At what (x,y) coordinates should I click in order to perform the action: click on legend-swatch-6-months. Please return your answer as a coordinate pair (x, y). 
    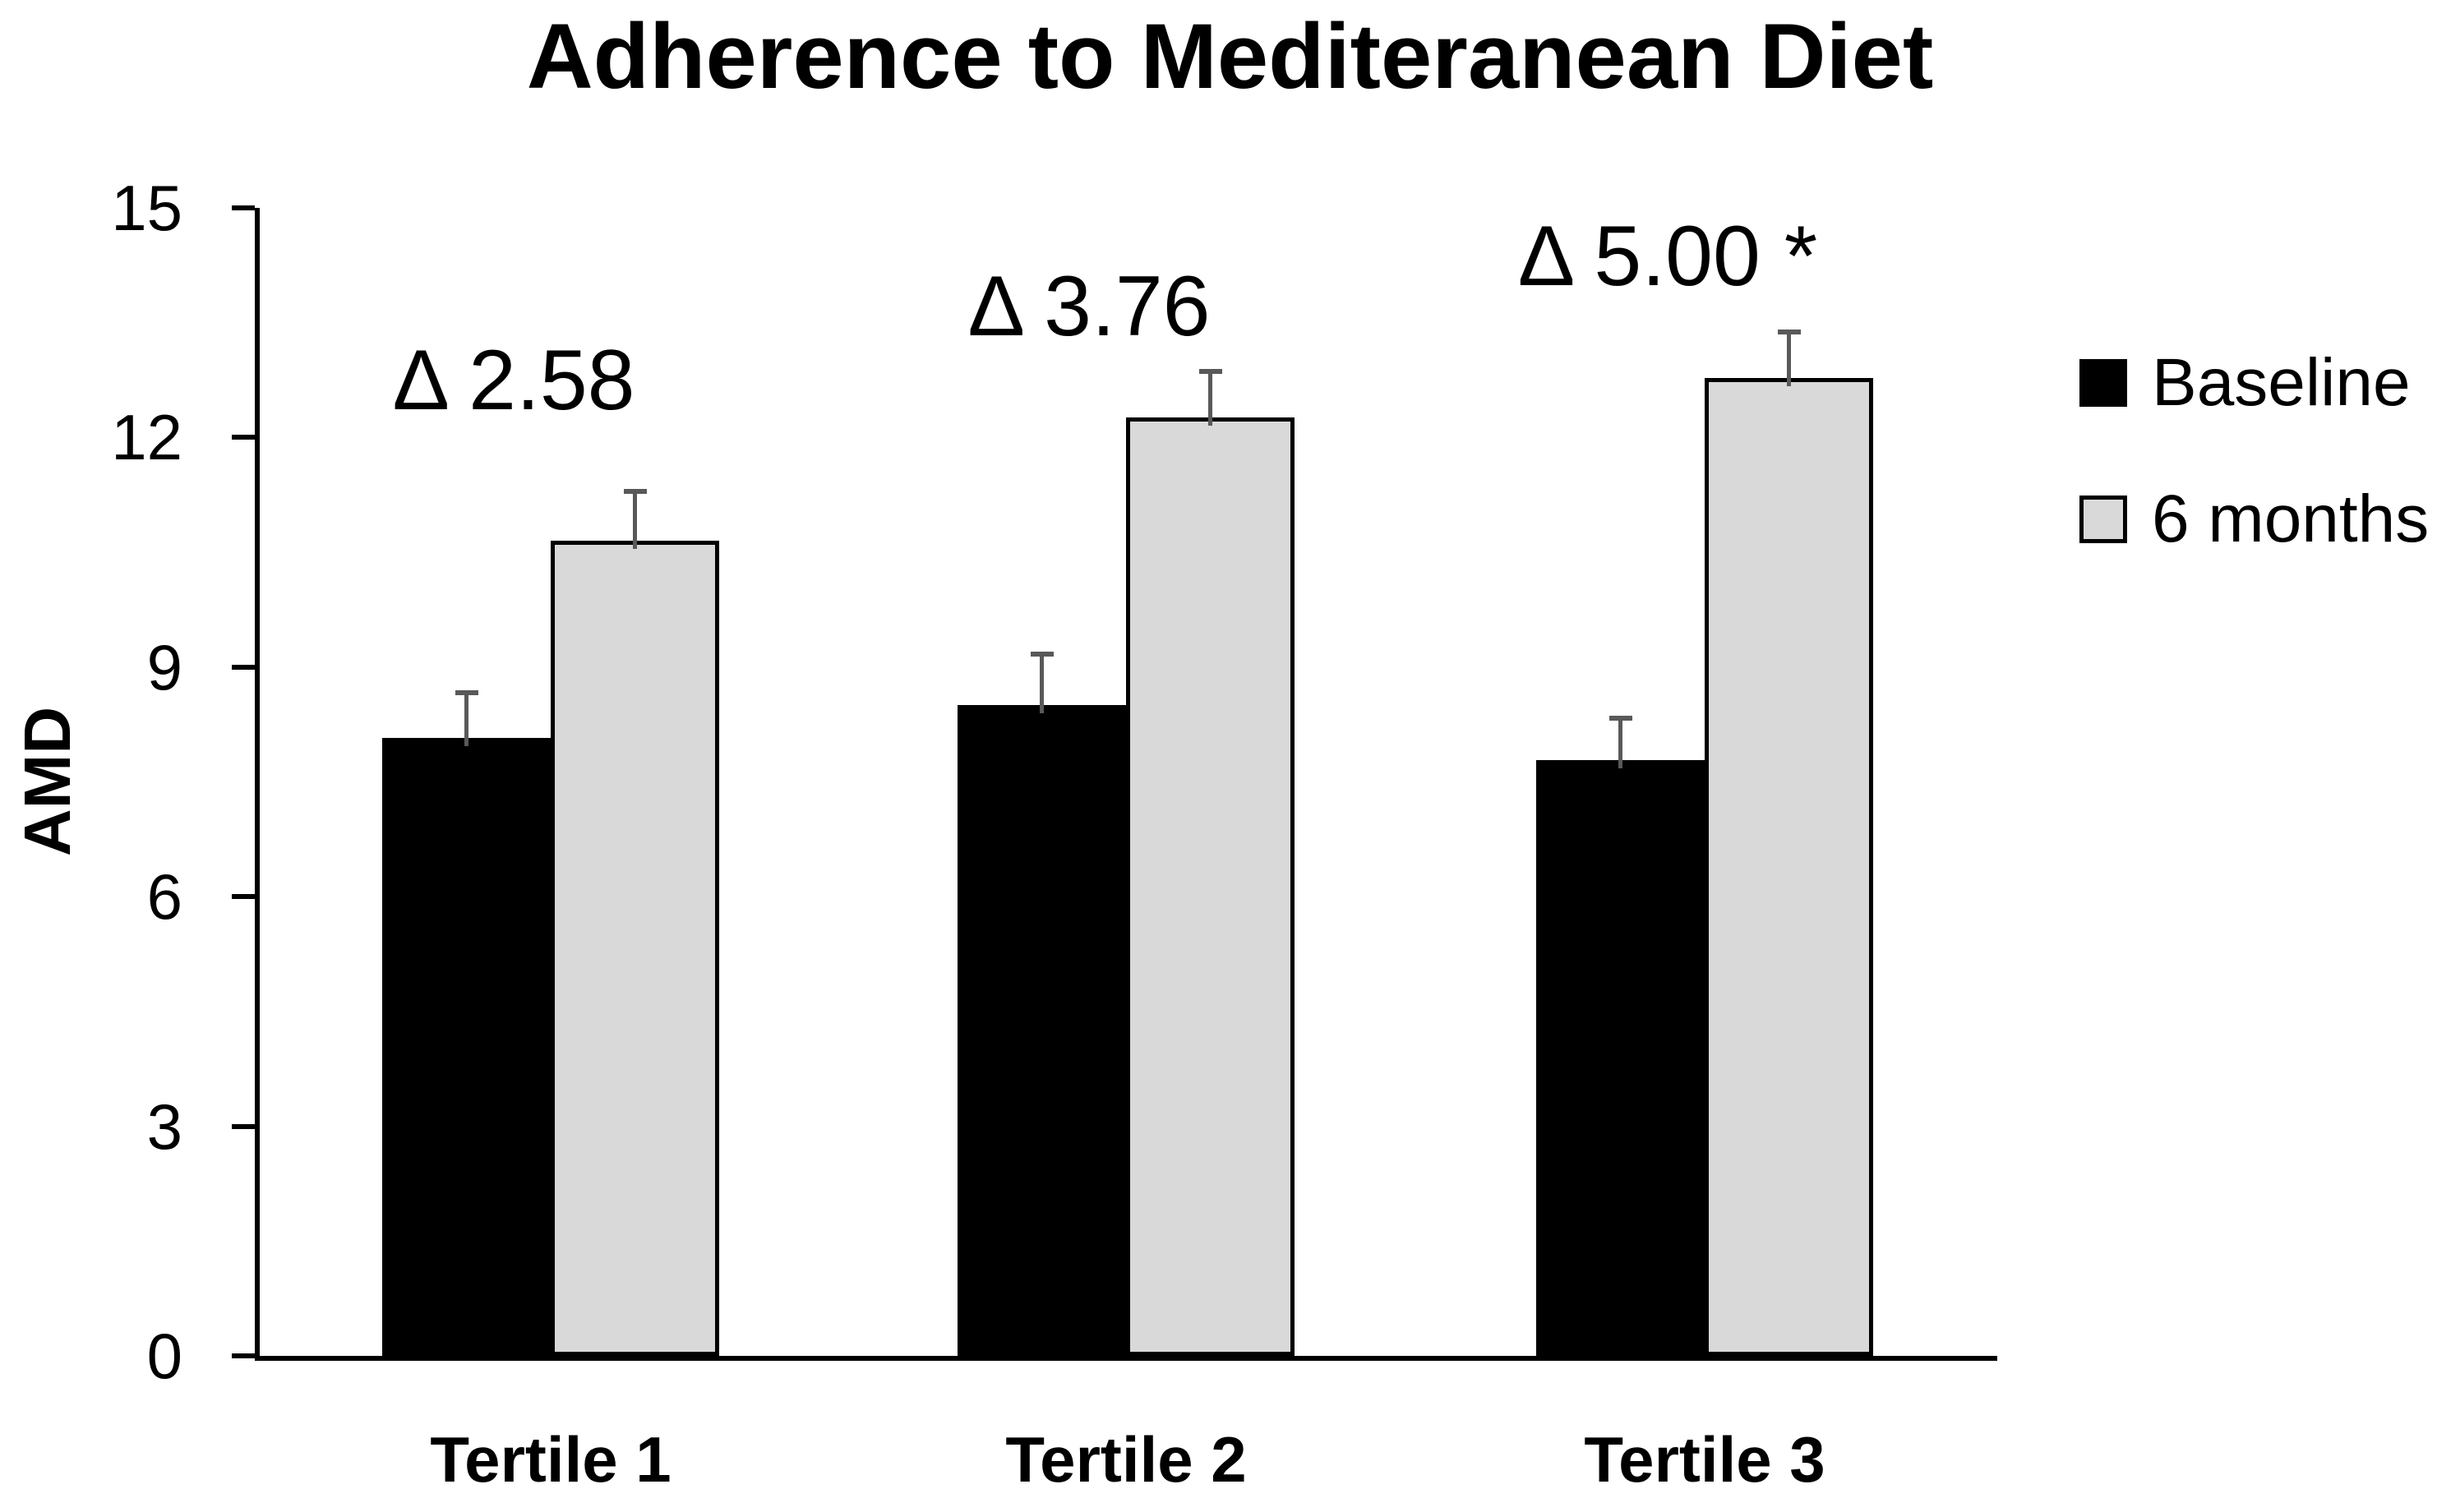
    Looking at the image, I should click on (2103, 519).